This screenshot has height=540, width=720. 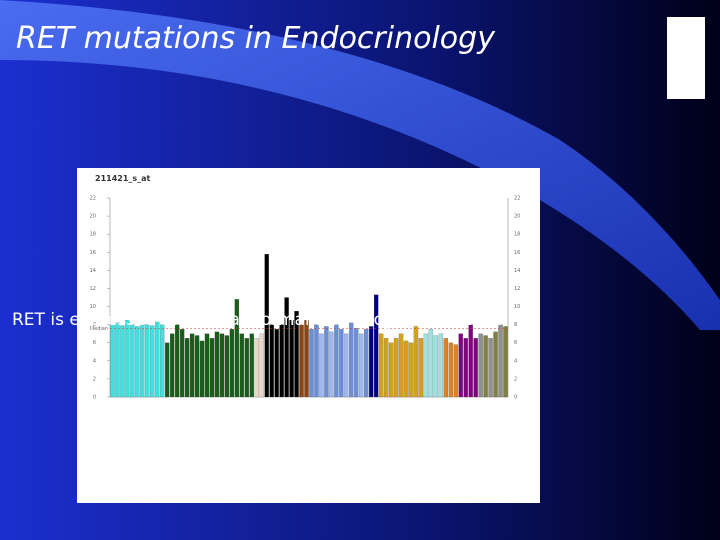 What do you see at coordinates (256, 38) in the screenshot?
I see `slide-title: RET mutations in Endocrinology` at bounding box center [256, 38].